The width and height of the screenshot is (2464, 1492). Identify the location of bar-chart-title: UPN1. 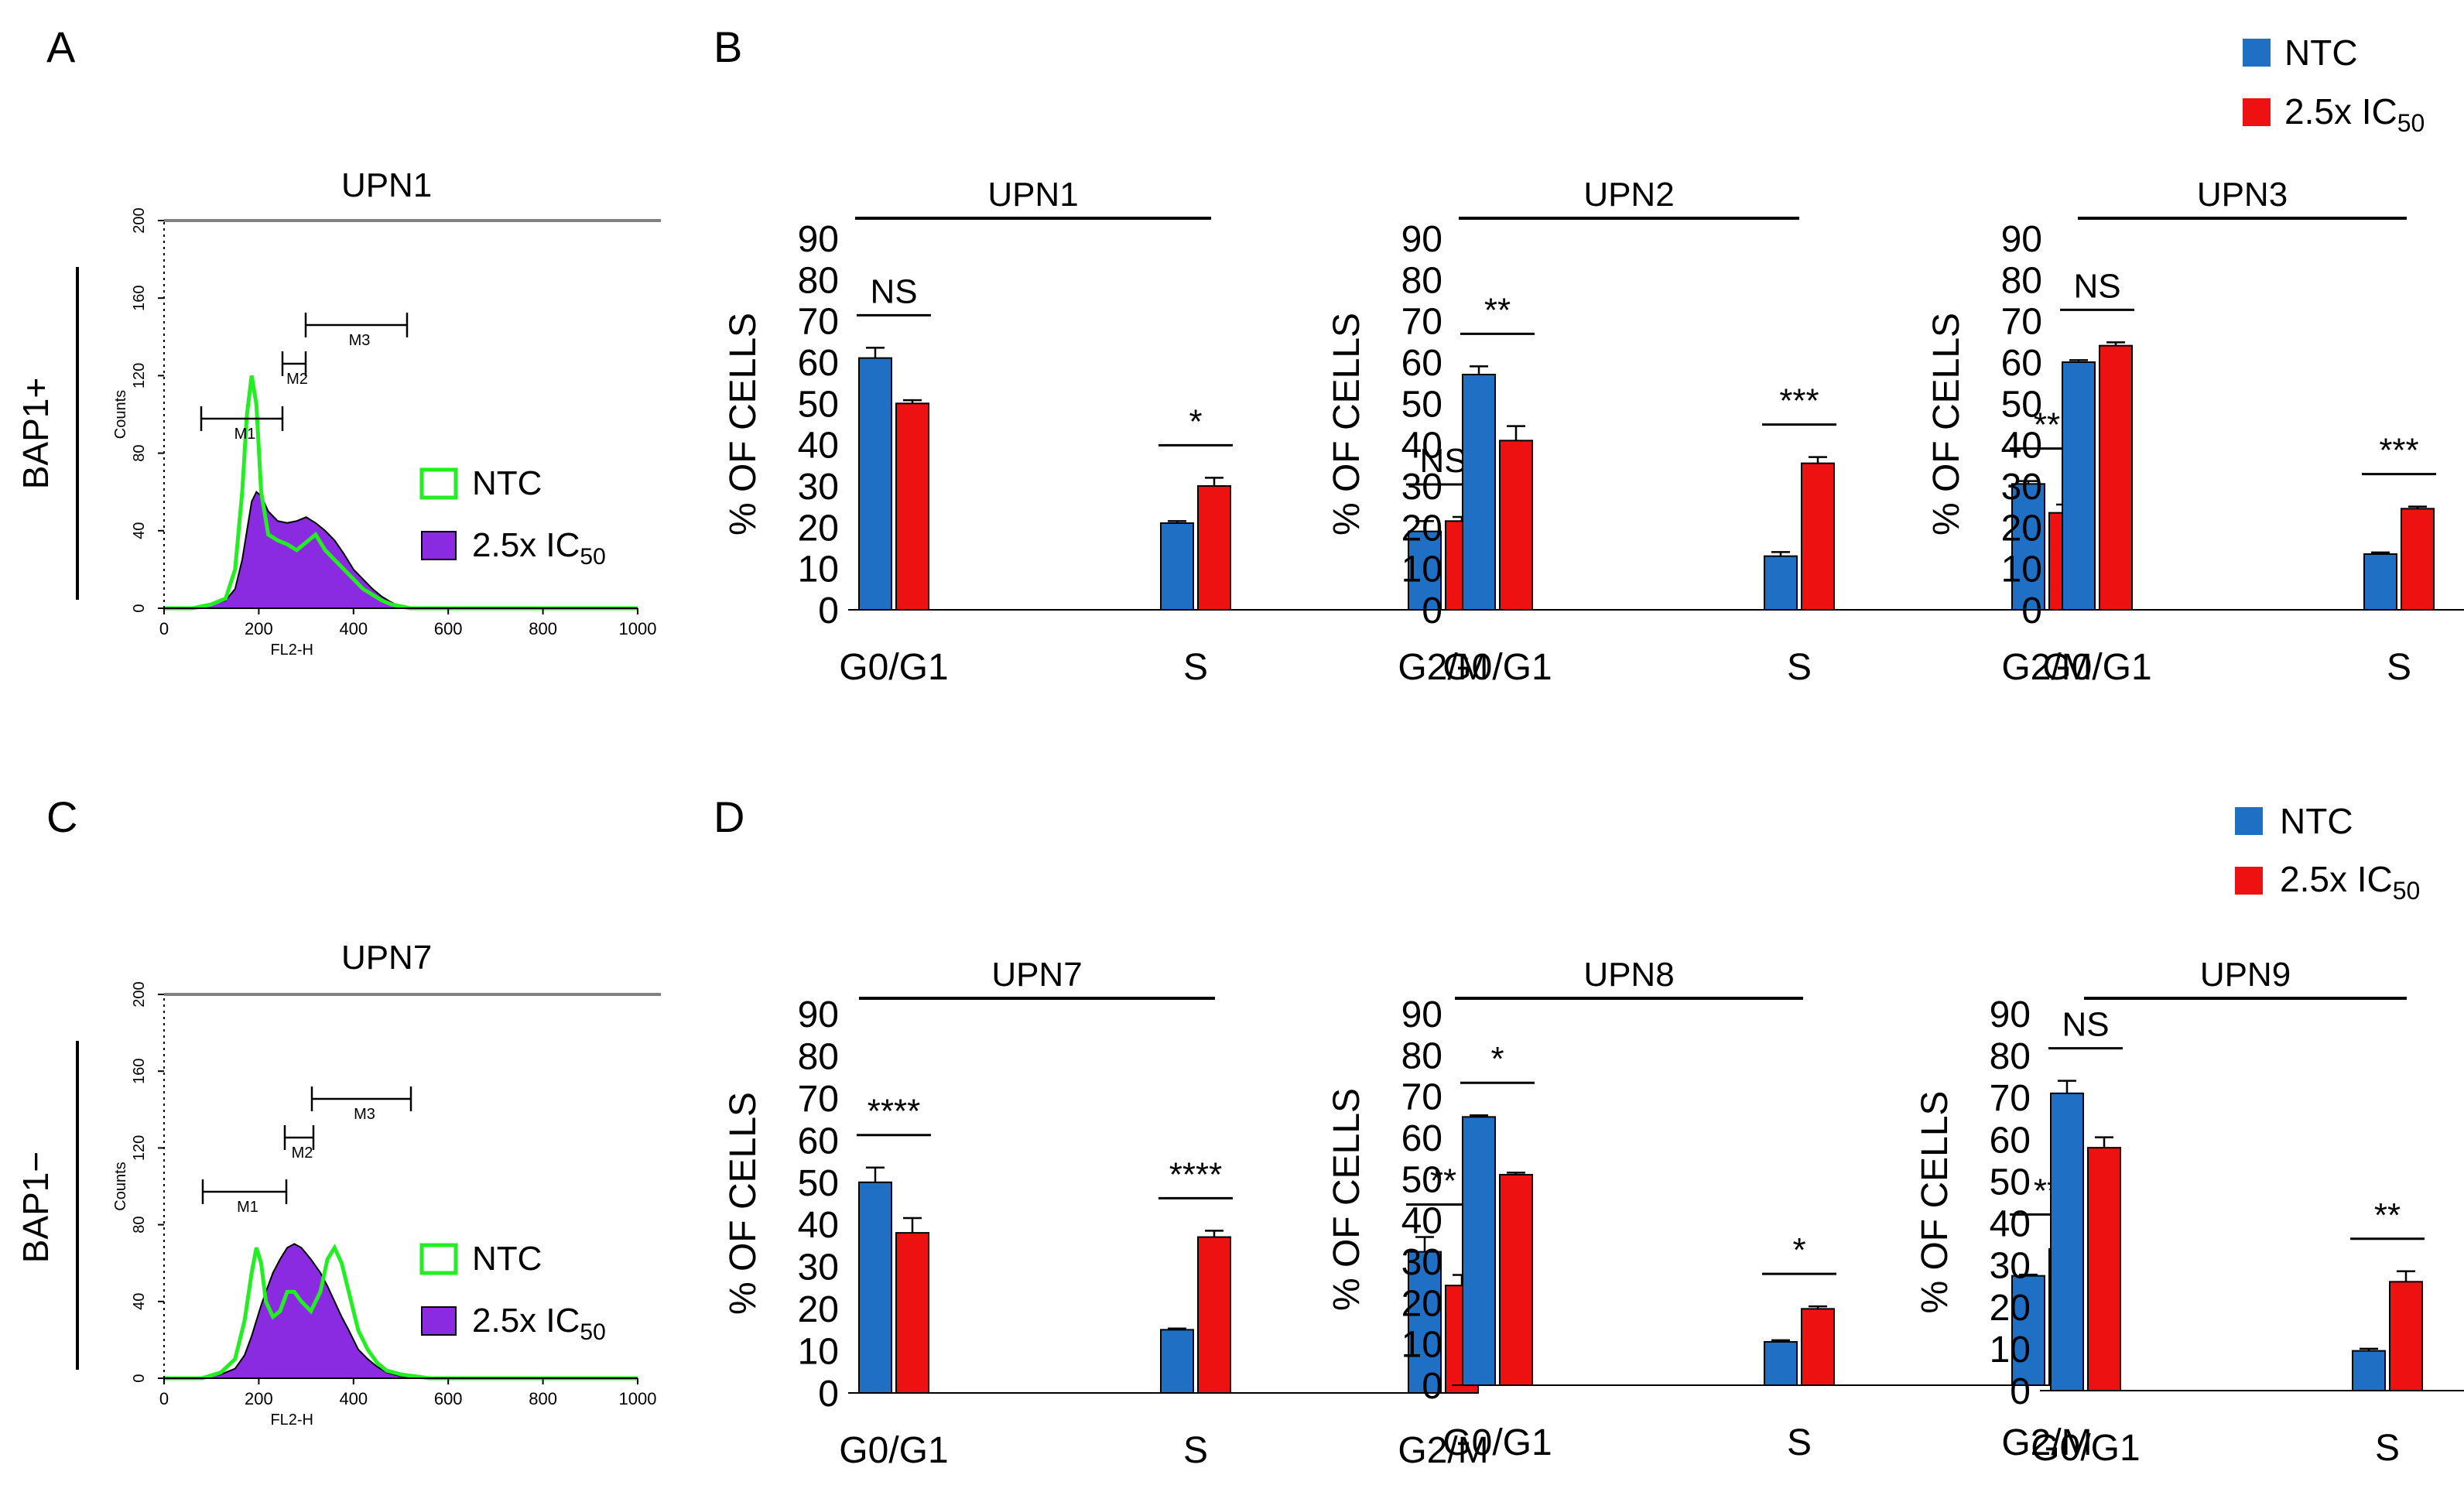
(1032, 195).